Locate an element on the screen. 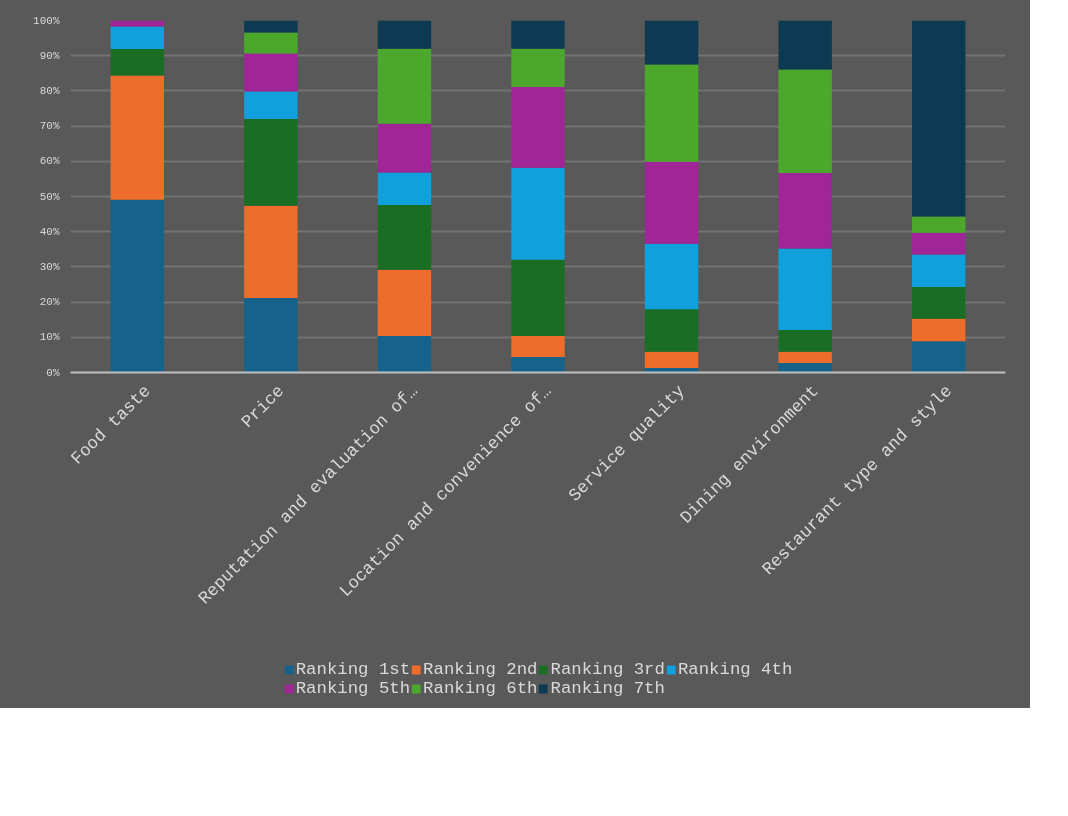 The image size is (1068, 816). legend-label: Ranking 5th is located at coordinates (353, 688).